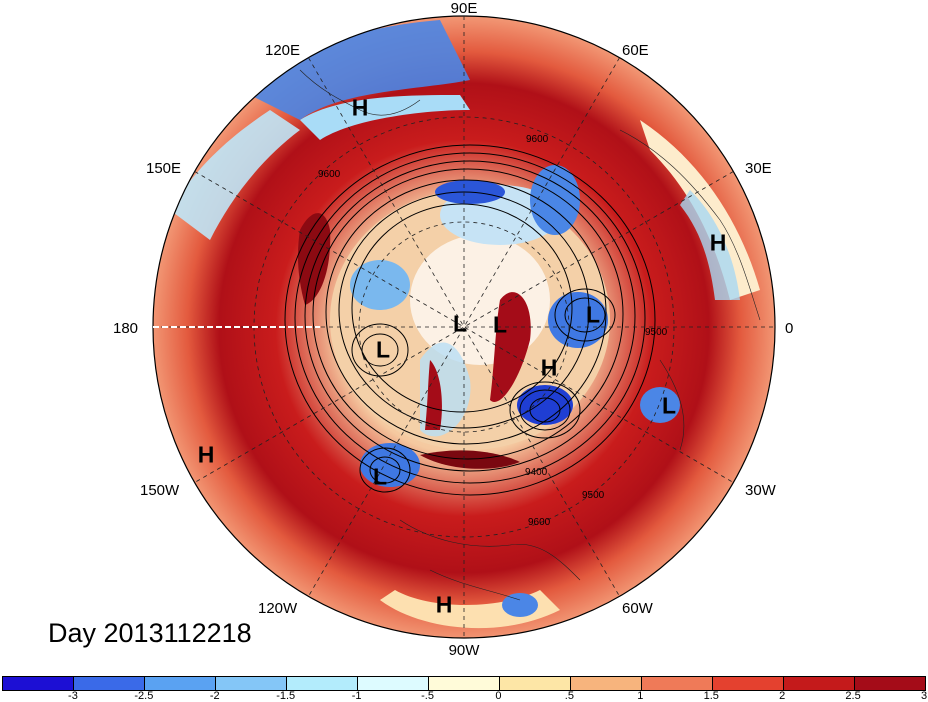  I want to click on colorbar-tick-label: 1, so click(640, 696).